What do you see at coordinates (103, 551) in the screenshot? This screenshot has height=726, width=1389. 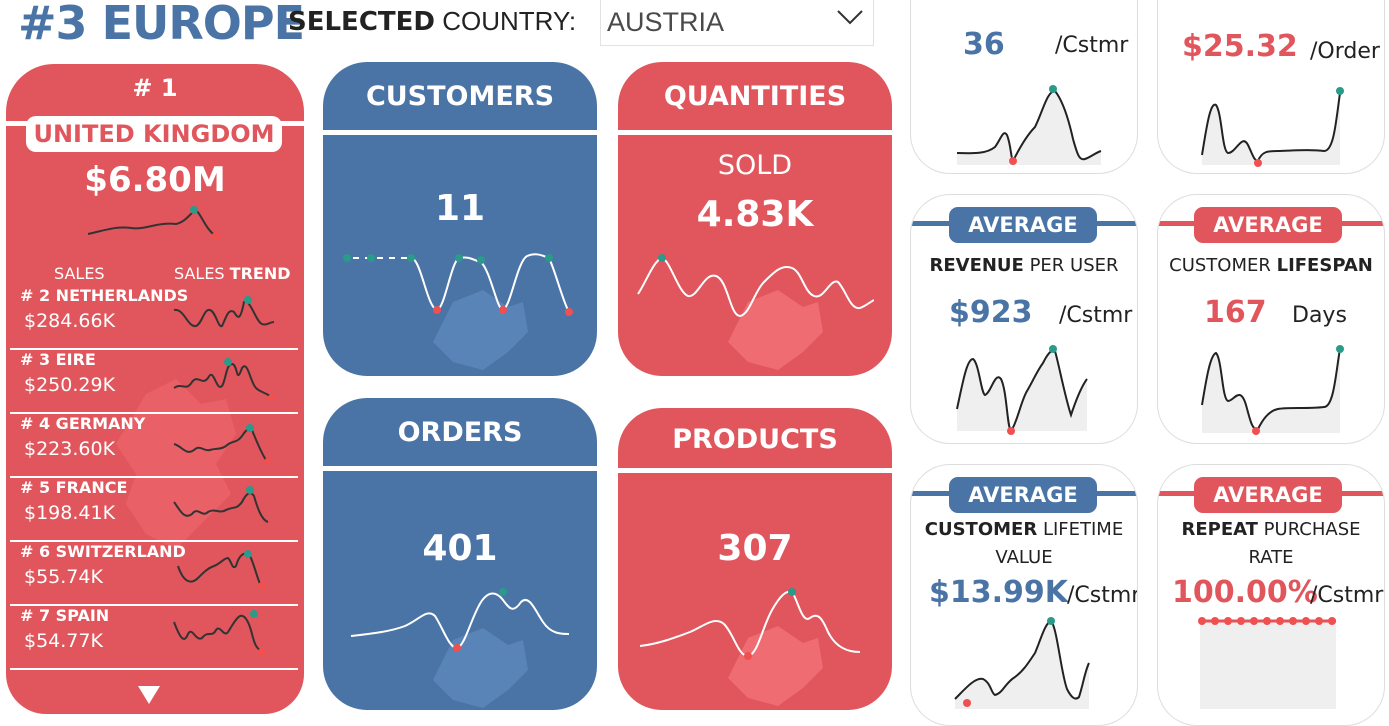 I see `row-country-name: # 6 SWITZERLAND` at bounding box center [103, 551].